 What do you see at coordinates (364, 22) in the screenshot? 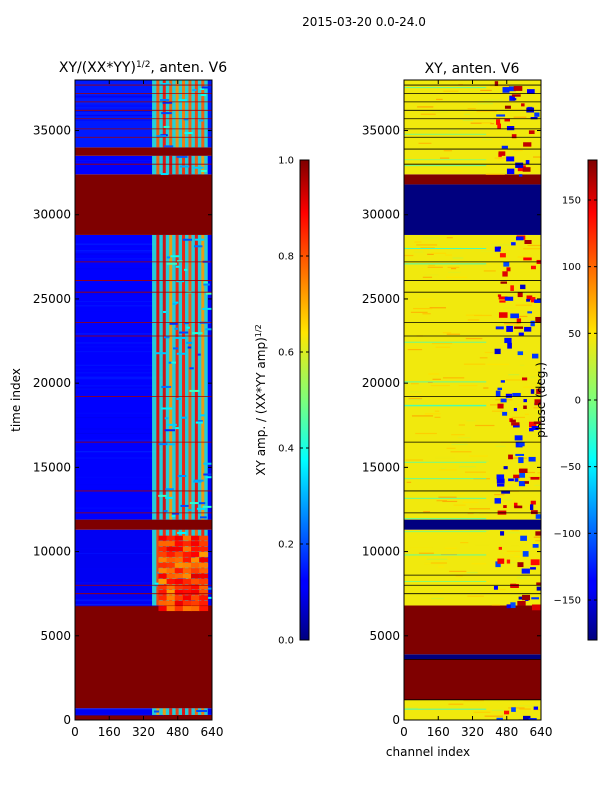
I see `figure-suptitle: 2015-03-20 0.0-24.0` at bounding box center [364, 22].